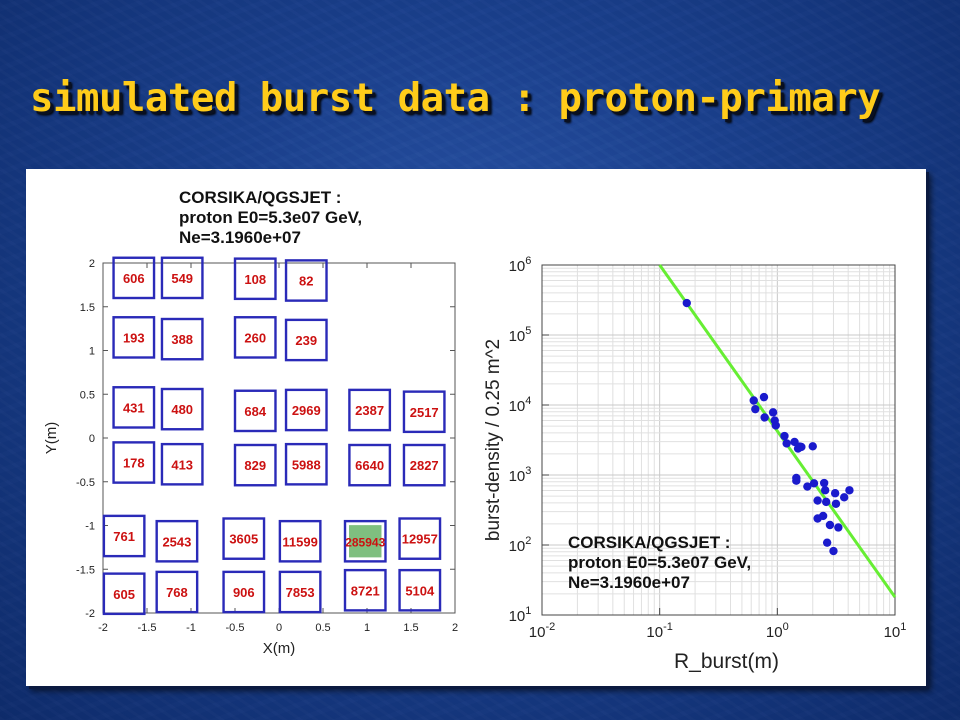  Describe the element at coordinates (51, 438) in the screenshot. I see `map-y-axis-label: Y(m)` at that location.